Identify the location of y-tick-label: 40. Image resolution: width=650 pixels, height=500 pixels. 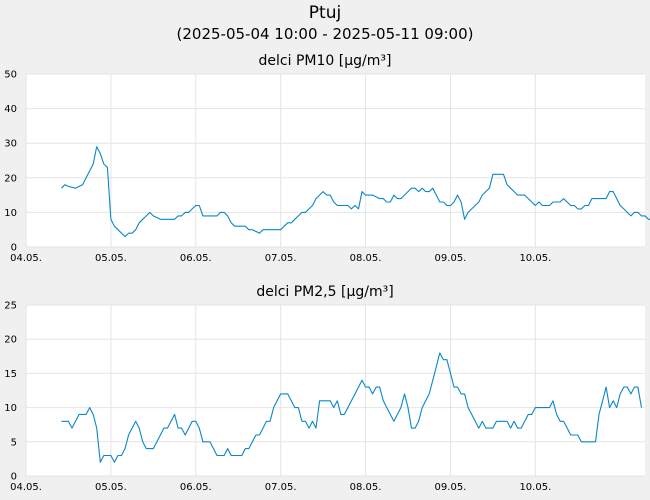
(10, 109).